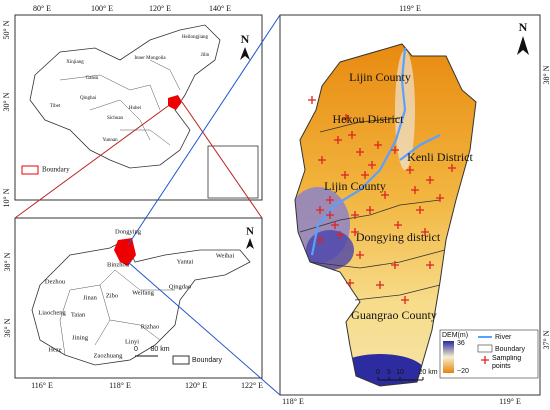 The height and width of the screenshot is (410, 550). What do you see at coordinates (448, 357) in the screenshot?
I see `dem-color-bar` at bounding box center [448, 357].